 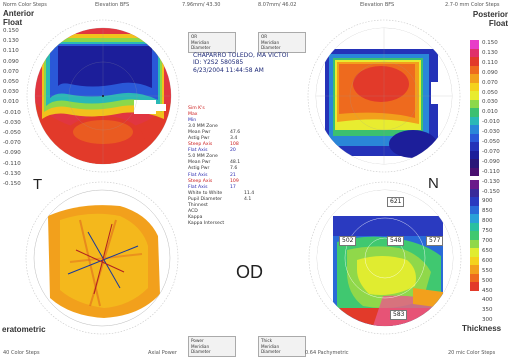 I want to click on stats-row: Thinnest, so click(x=221, y=206).